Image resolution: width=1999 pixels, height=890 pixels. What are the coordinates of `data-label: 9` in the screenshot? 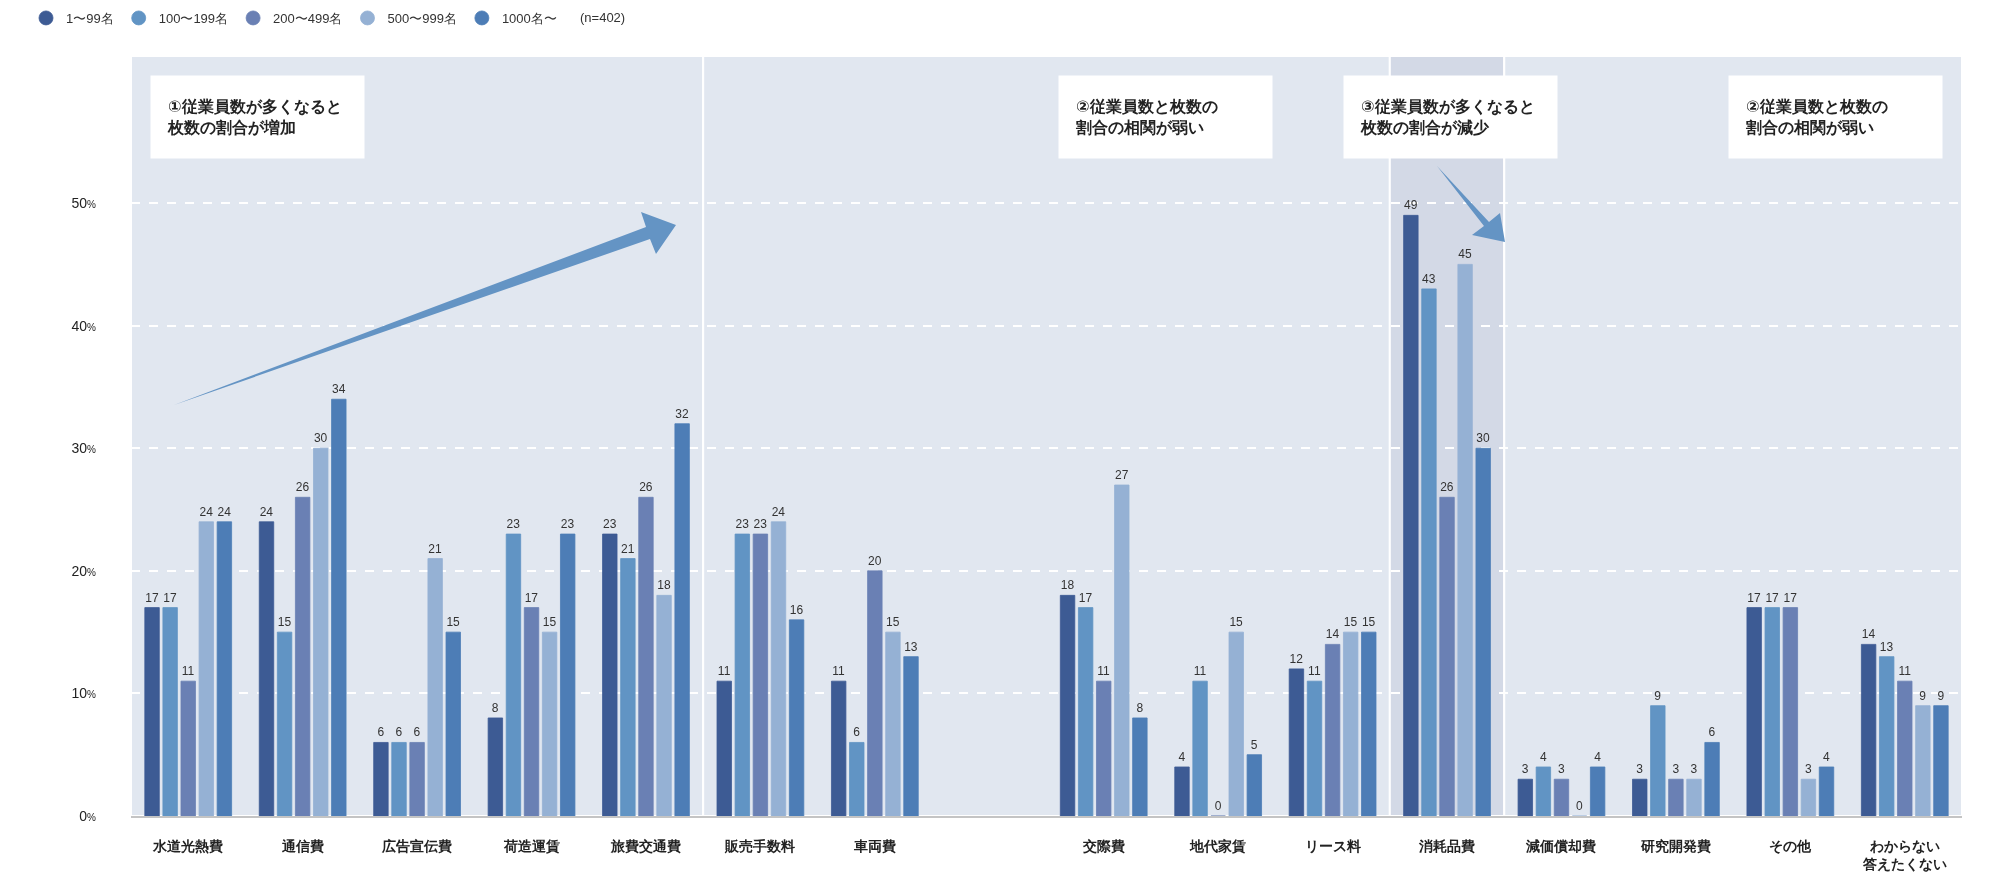 It's located at (1658, 695).